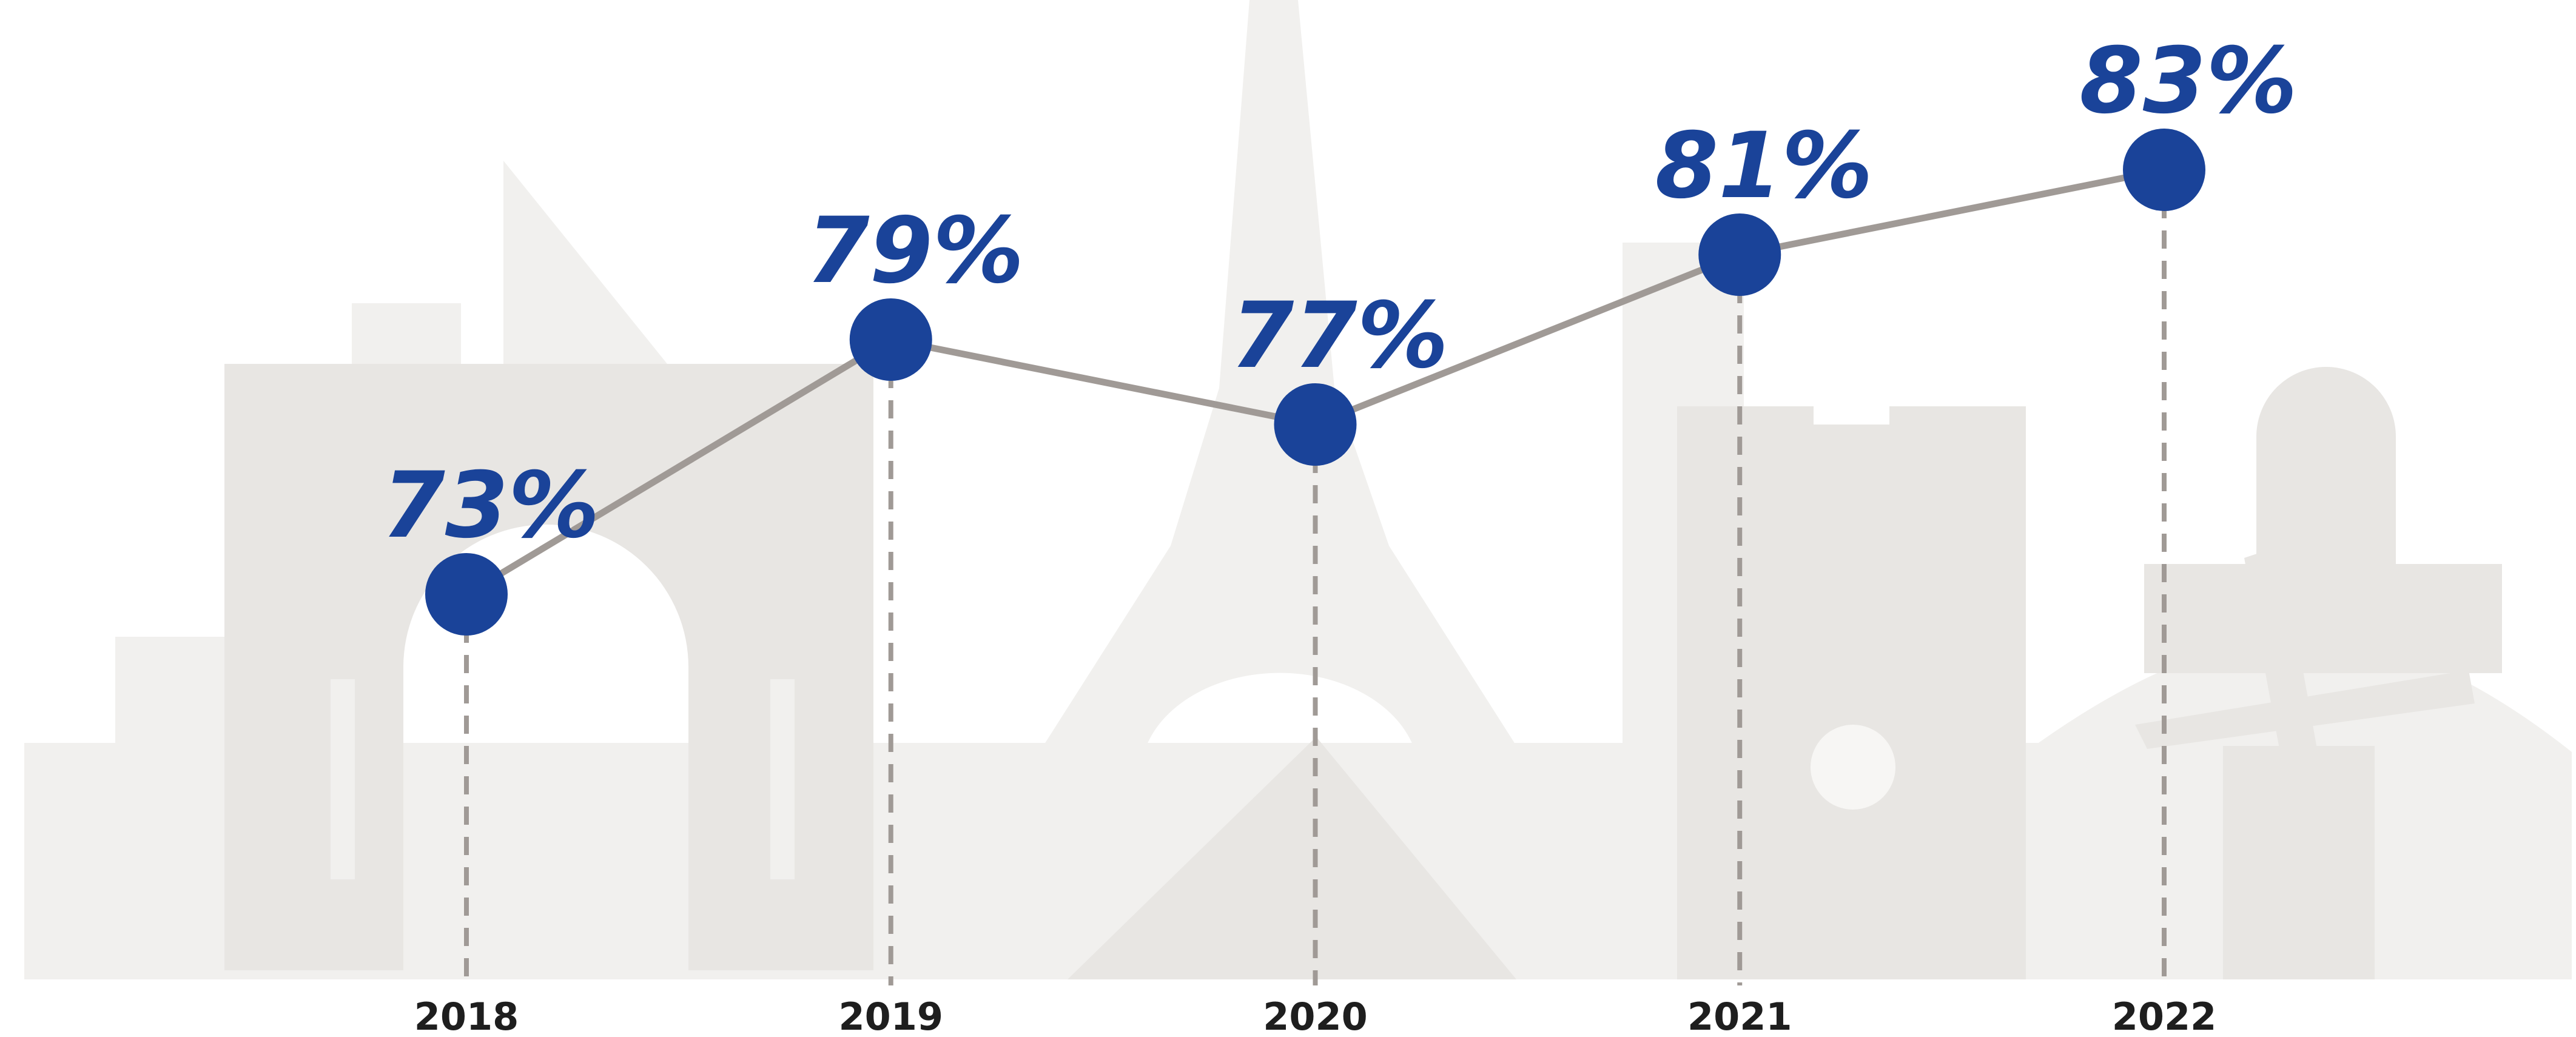 This screenshot has width=2576, height=1037. I want to click on value-label: 83%, so click(2188, 81).